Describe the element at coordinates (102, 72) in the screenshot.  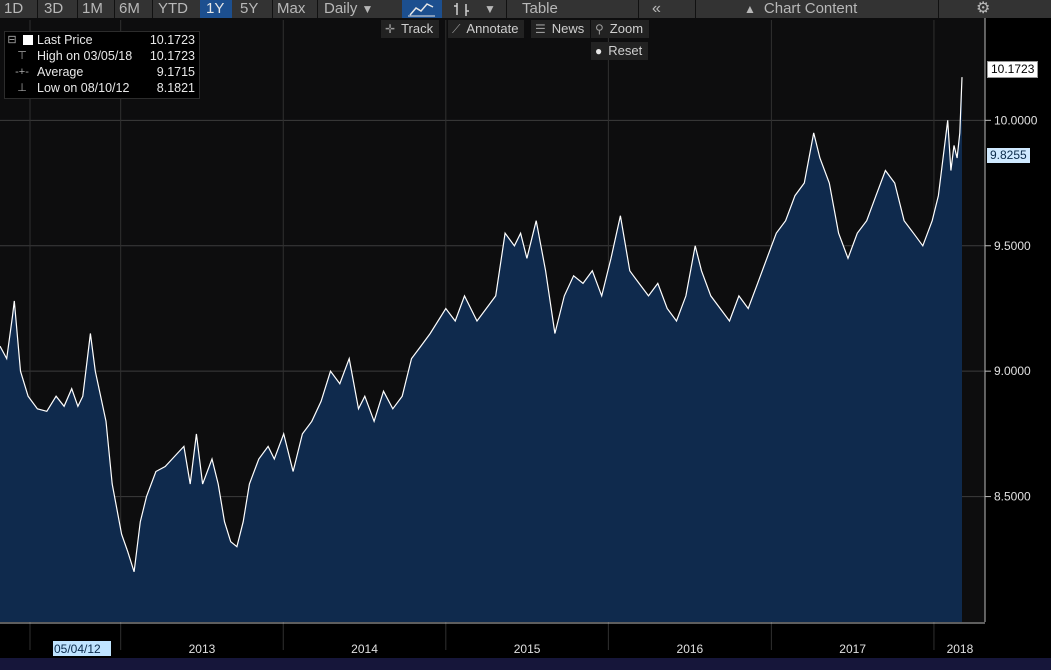
I see `legend-row-average: -+- Average 9.1715` at that location.